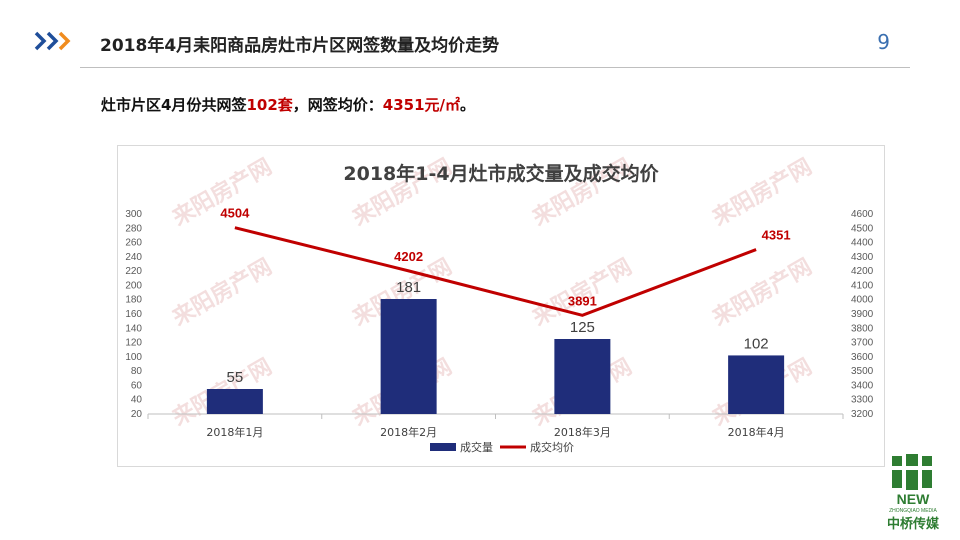  What do you see at coordinates (495, 67) in the screenshot?
I see `header-divider` at bounding box center [495, 67].